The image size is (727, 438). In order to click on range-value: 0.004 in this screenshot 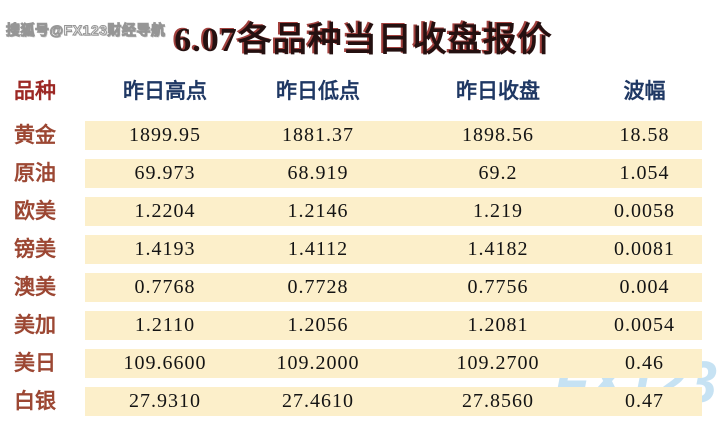, I will do `click(653, 287)`.